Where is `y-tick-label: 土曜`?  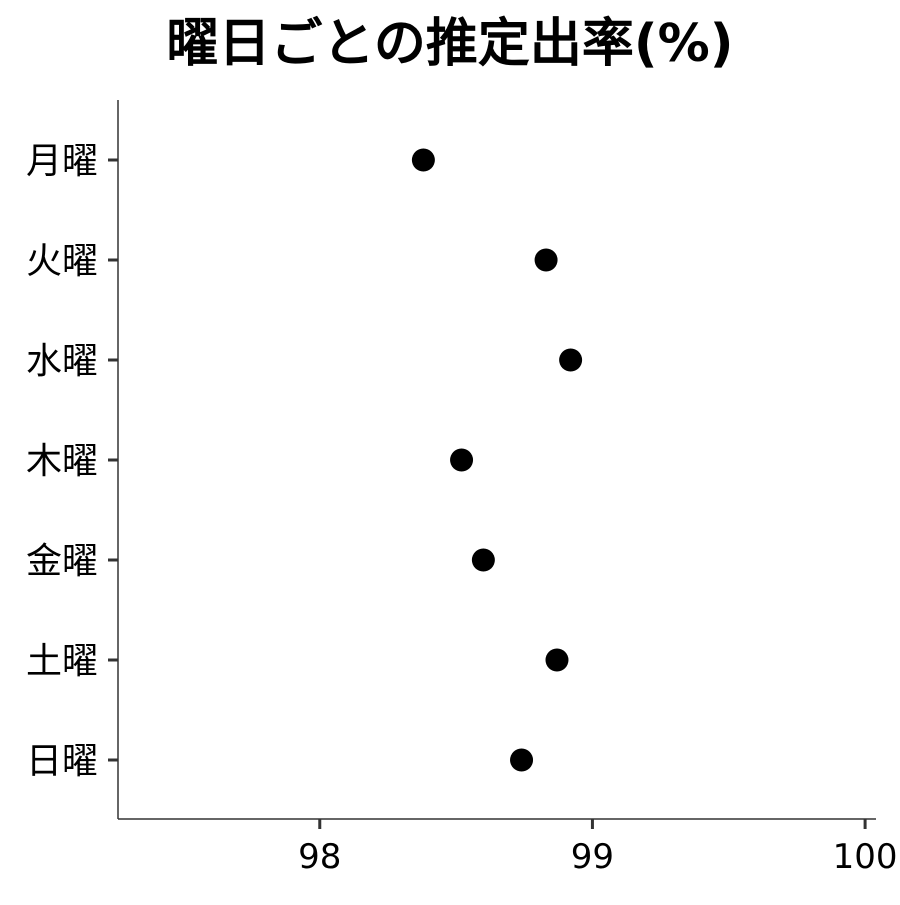
y-tick-label: 土曜 is located at coordinates (62, 661).